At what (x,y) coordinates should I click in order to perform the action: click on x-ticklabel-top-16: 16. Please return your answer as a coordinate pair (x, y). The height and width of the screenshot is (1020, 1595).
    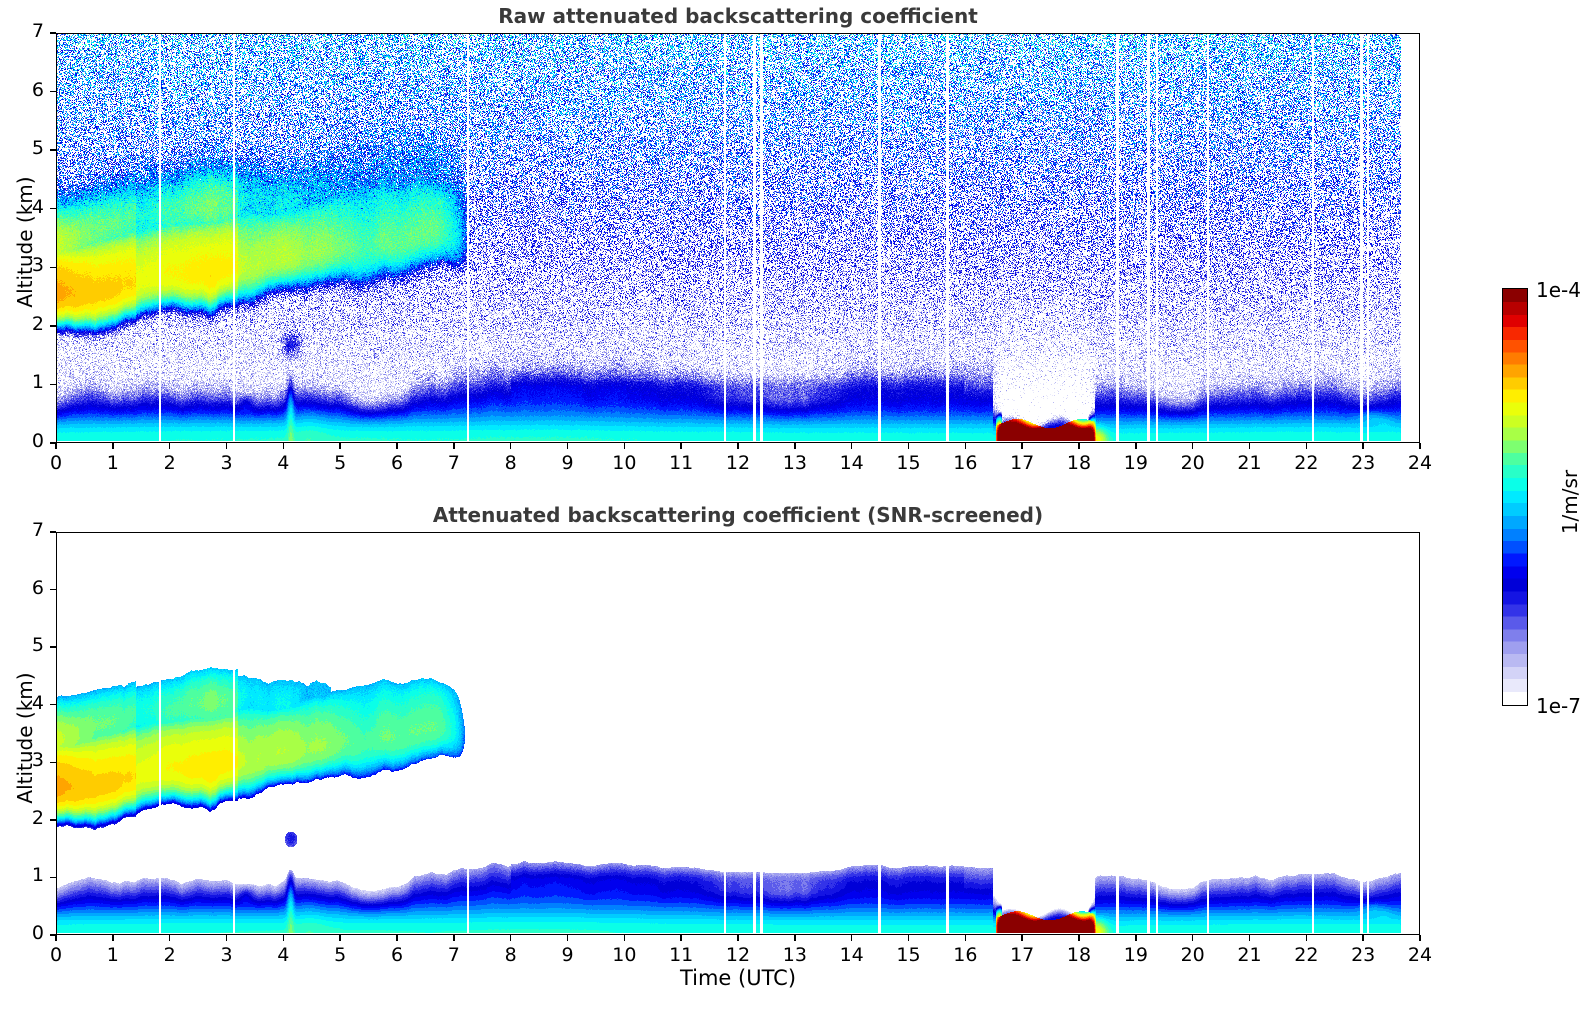
    Looking at the image, I should click on (965, 463).